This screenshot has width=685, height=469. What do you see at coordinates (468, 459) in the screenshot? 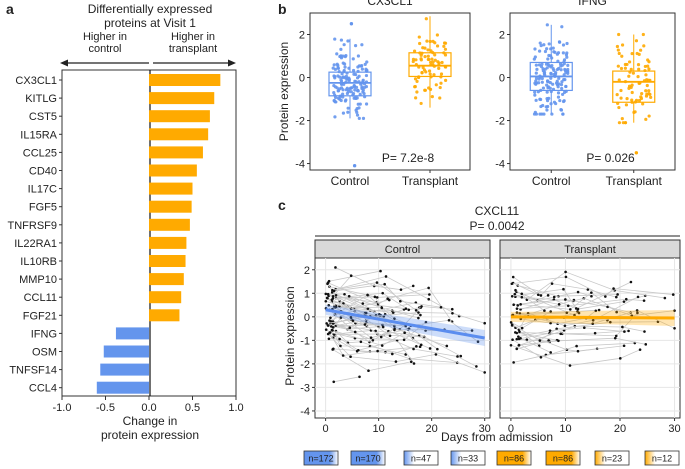
I see `count-label: n=33` at bounding box center [468, 459].